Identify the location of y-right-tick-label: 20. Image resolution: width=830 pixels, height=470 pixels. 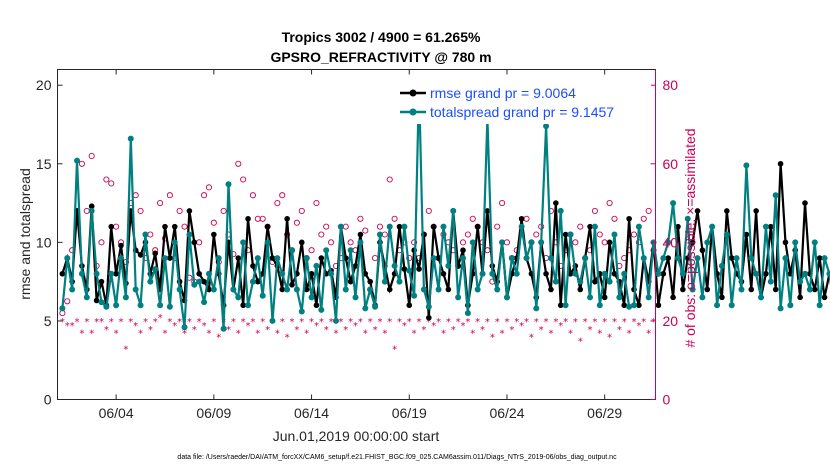
(671, 321).